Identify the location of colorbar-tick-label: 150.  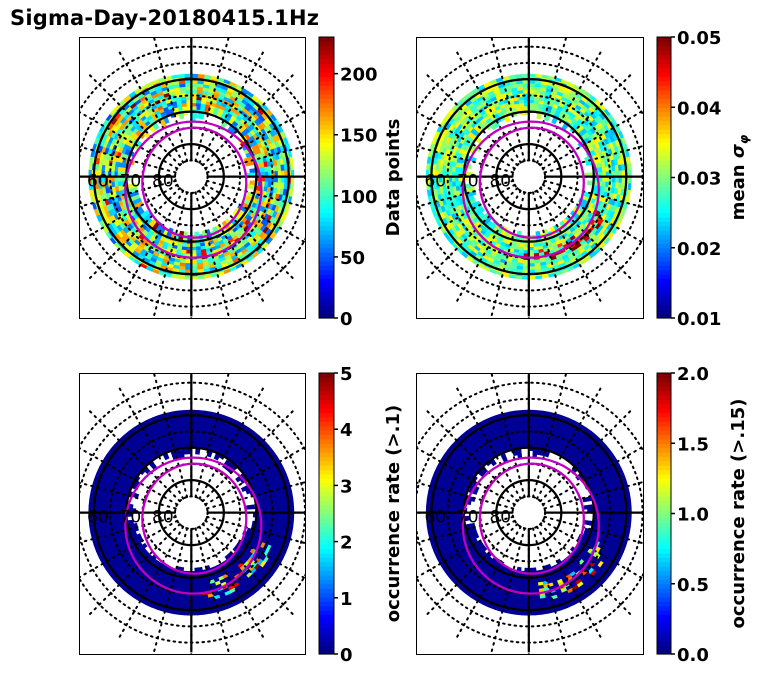
(359, 136).